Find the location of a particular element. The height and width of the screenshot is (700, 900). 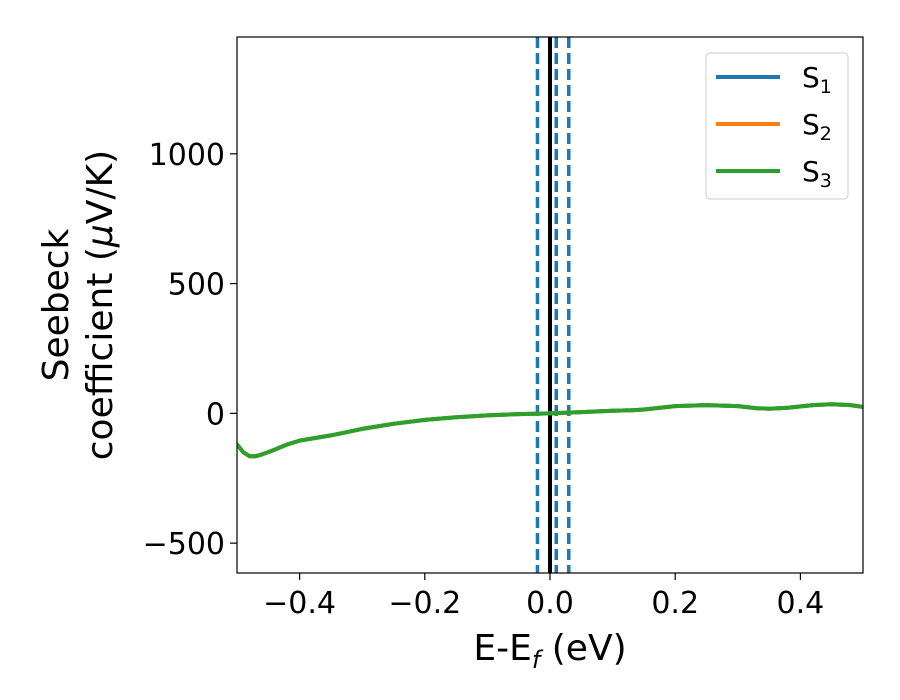

y-axis-label-prefix: coefficient ( is located at coordinates (100, 353).